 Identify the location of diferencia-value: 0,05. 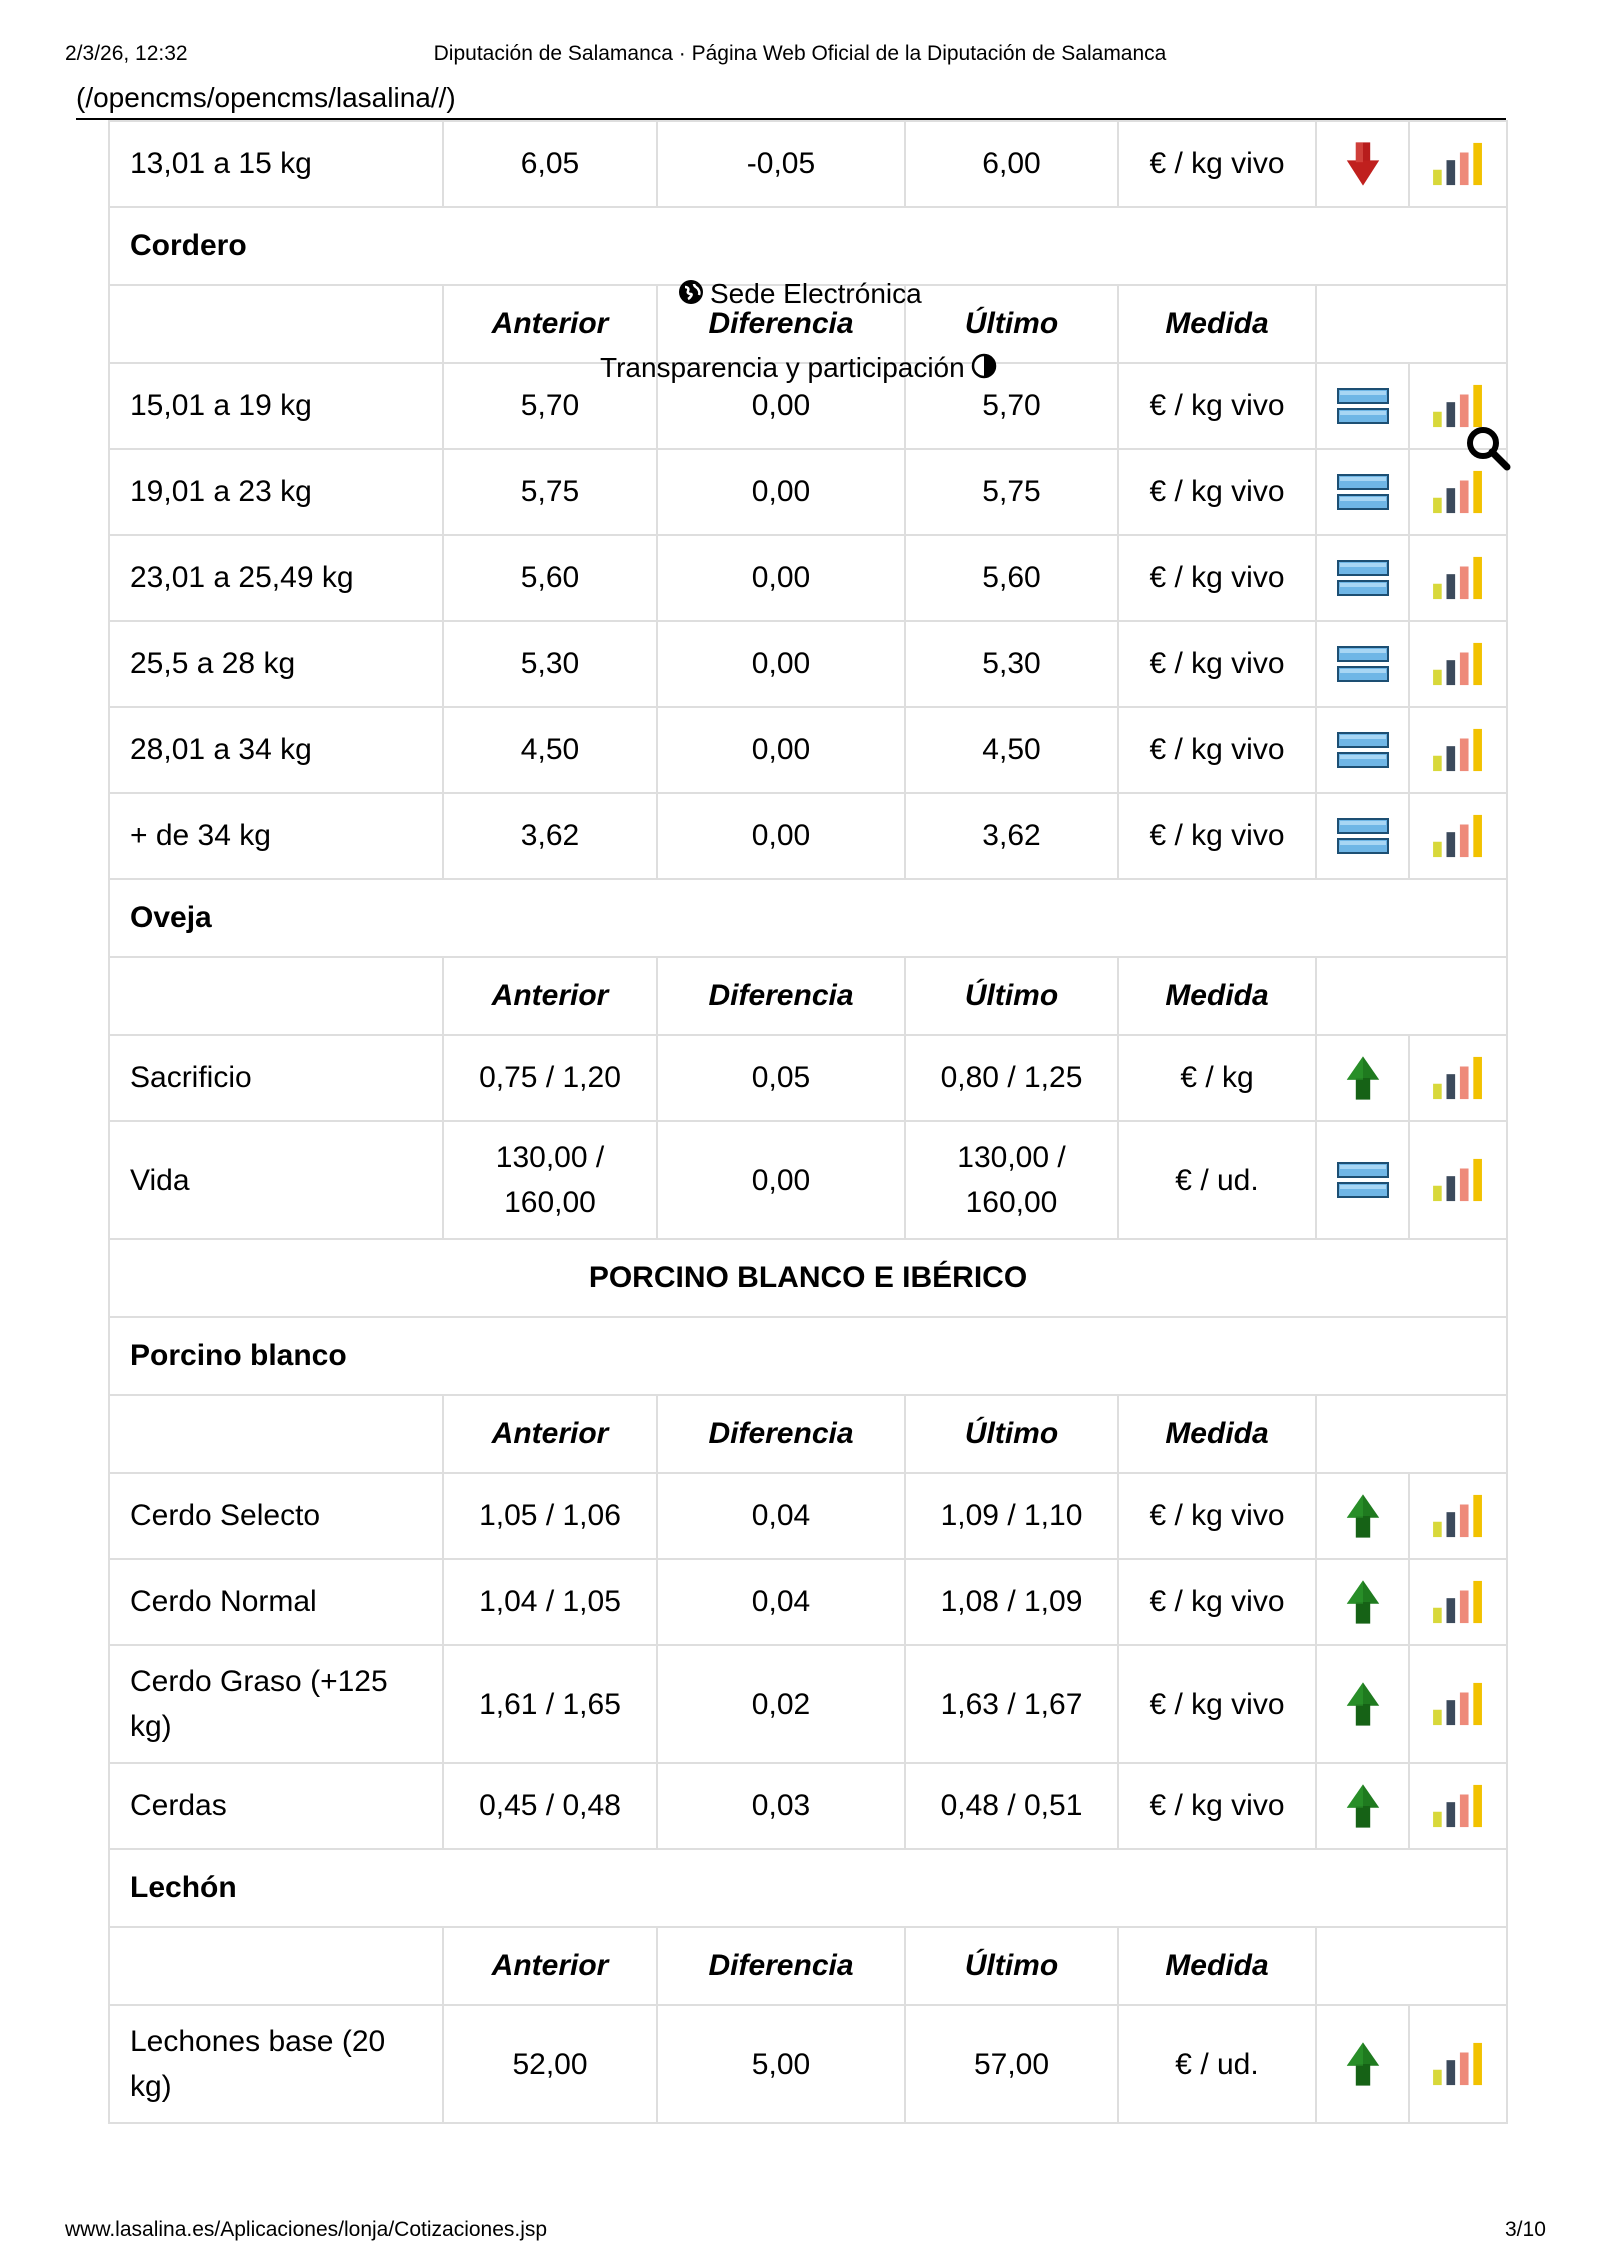
(781, 1078).